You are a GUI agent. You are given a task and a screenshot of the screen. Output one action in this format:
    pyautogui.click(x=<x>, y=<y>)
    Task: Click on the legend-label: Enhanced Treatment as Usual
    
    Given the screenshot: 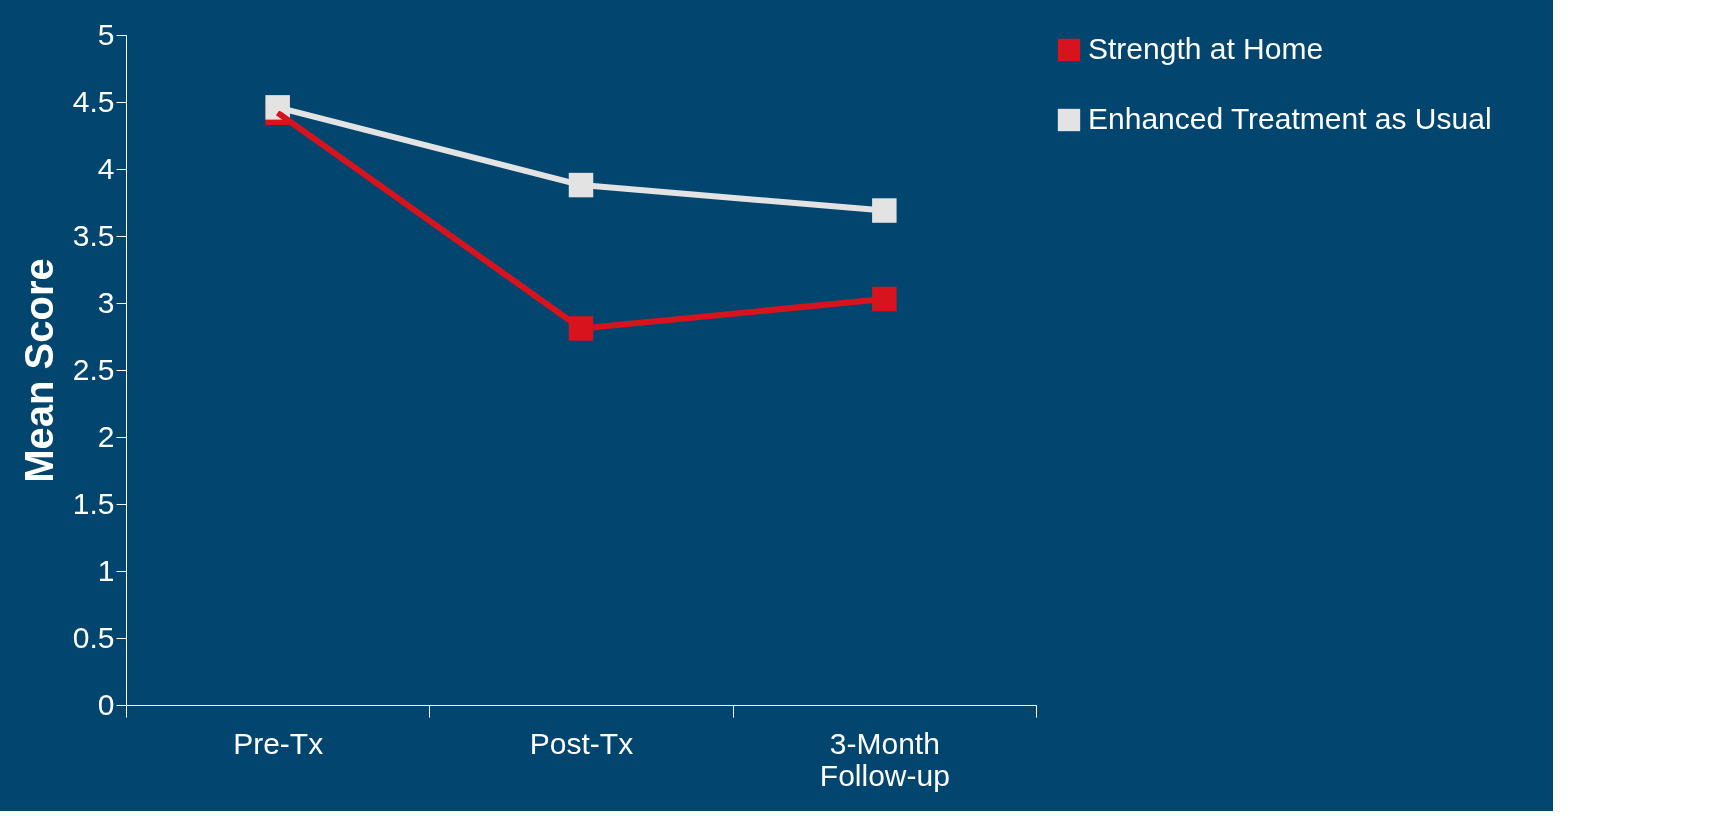 What is the action you would take?
    pyautogui.click(x=1290, y=118)
    